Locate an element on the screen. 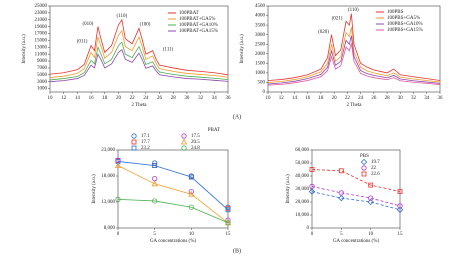  y-tick-label: 30,000 is located at coordinates (302, 189).